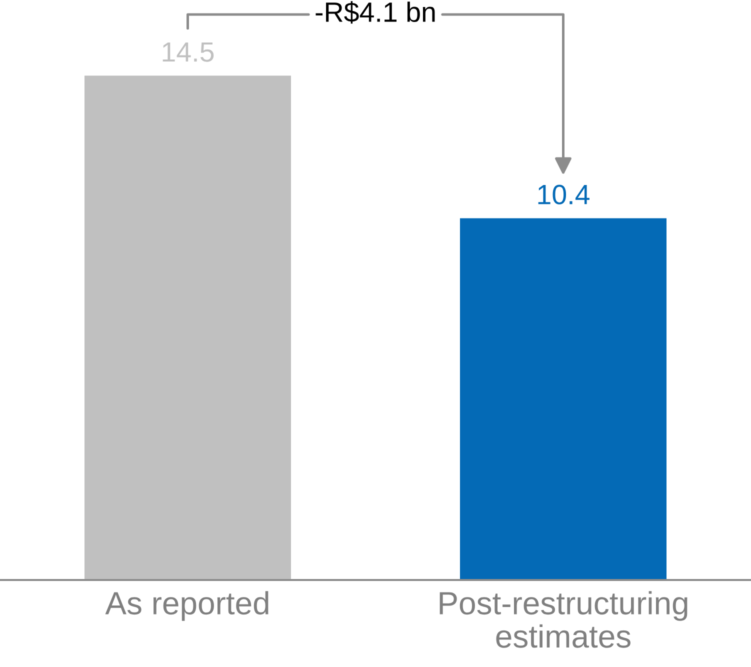 This screenshot has height=667, width=751. Describe the element at coordinates (186, 606) in the screenshot. I see `x-tick-label: As reported` at that location.